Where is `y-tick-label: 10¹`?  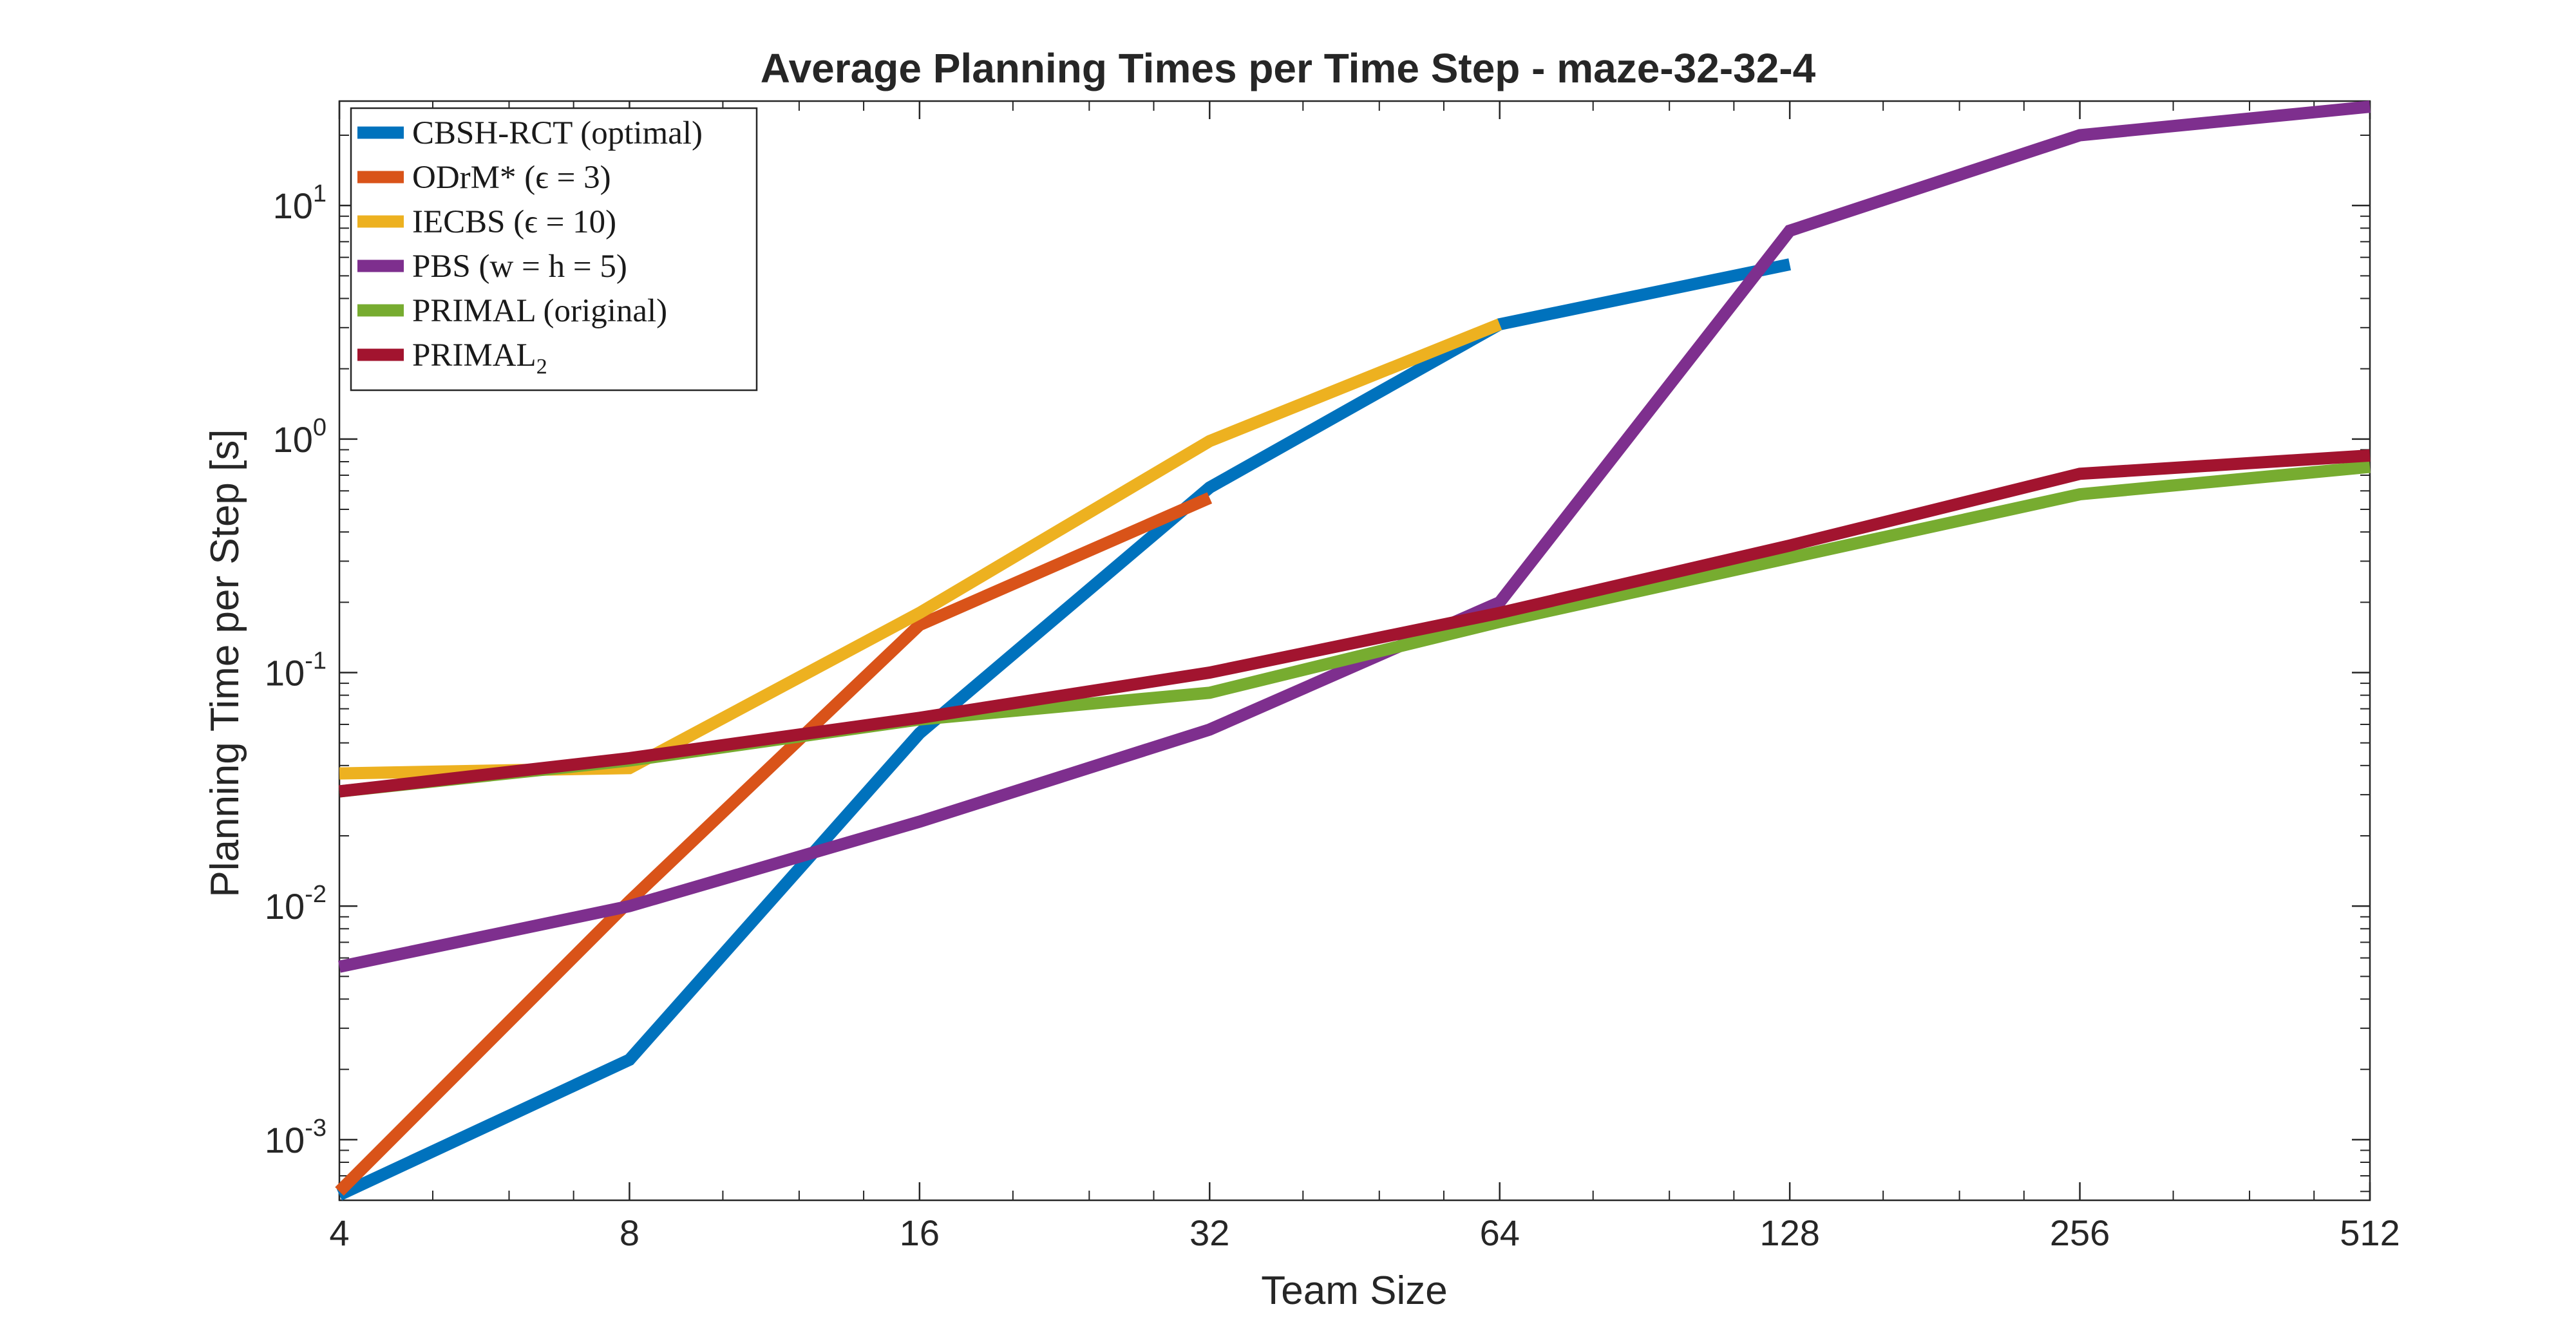
y-tick-label: 10¹ is located at coordinates (300, 203).